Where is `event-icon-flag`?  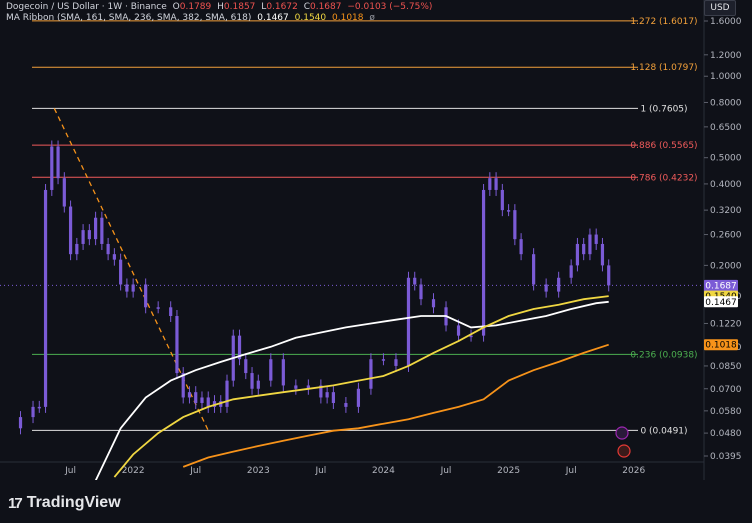
event-icon-flag is located at coordinates (624, 451).